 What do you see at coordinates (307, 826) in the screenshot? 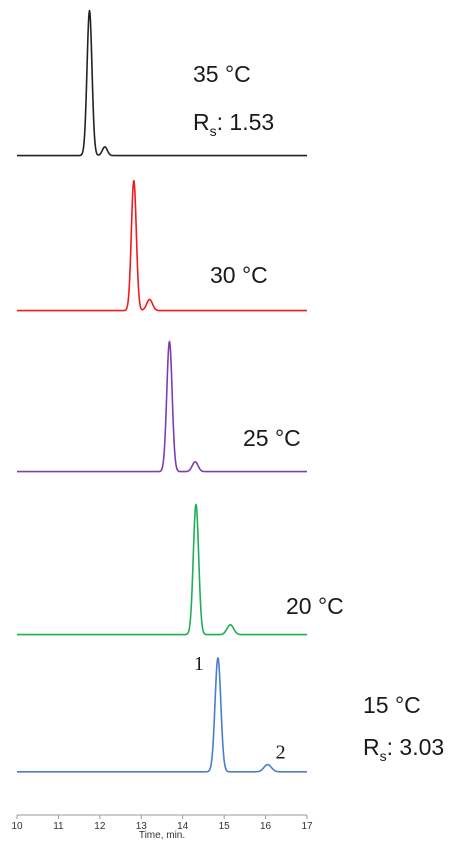
I see `x-tick-label: 17` at bounding box center [307, 826].